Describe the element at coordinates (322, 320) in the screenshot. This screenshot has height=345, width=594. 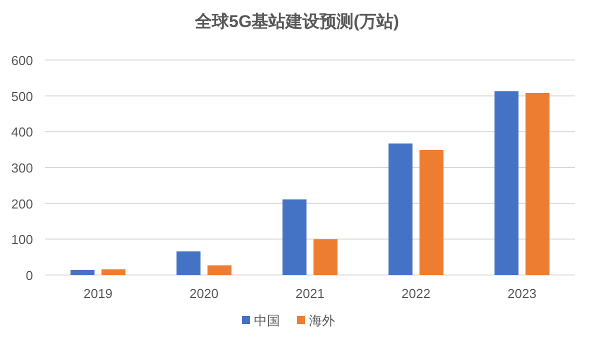
I see `legend-label: 海外` at that location.